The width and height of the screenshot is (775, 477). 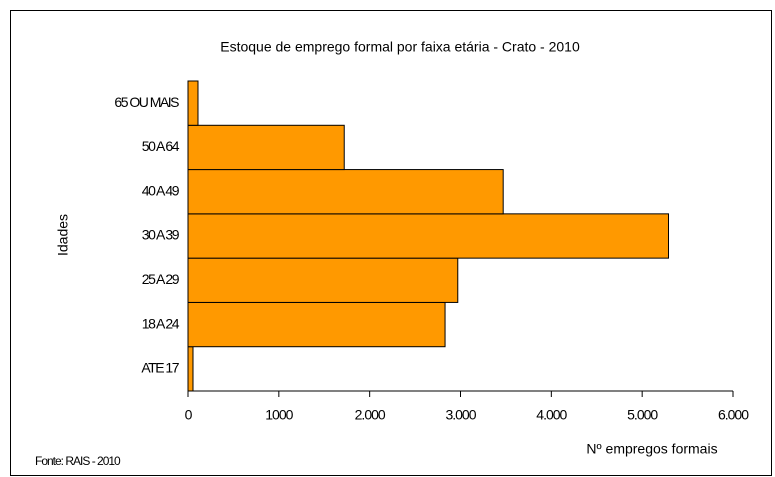 I want to click on y-tick-label: 25 A 29, so click(x=161, y=279).